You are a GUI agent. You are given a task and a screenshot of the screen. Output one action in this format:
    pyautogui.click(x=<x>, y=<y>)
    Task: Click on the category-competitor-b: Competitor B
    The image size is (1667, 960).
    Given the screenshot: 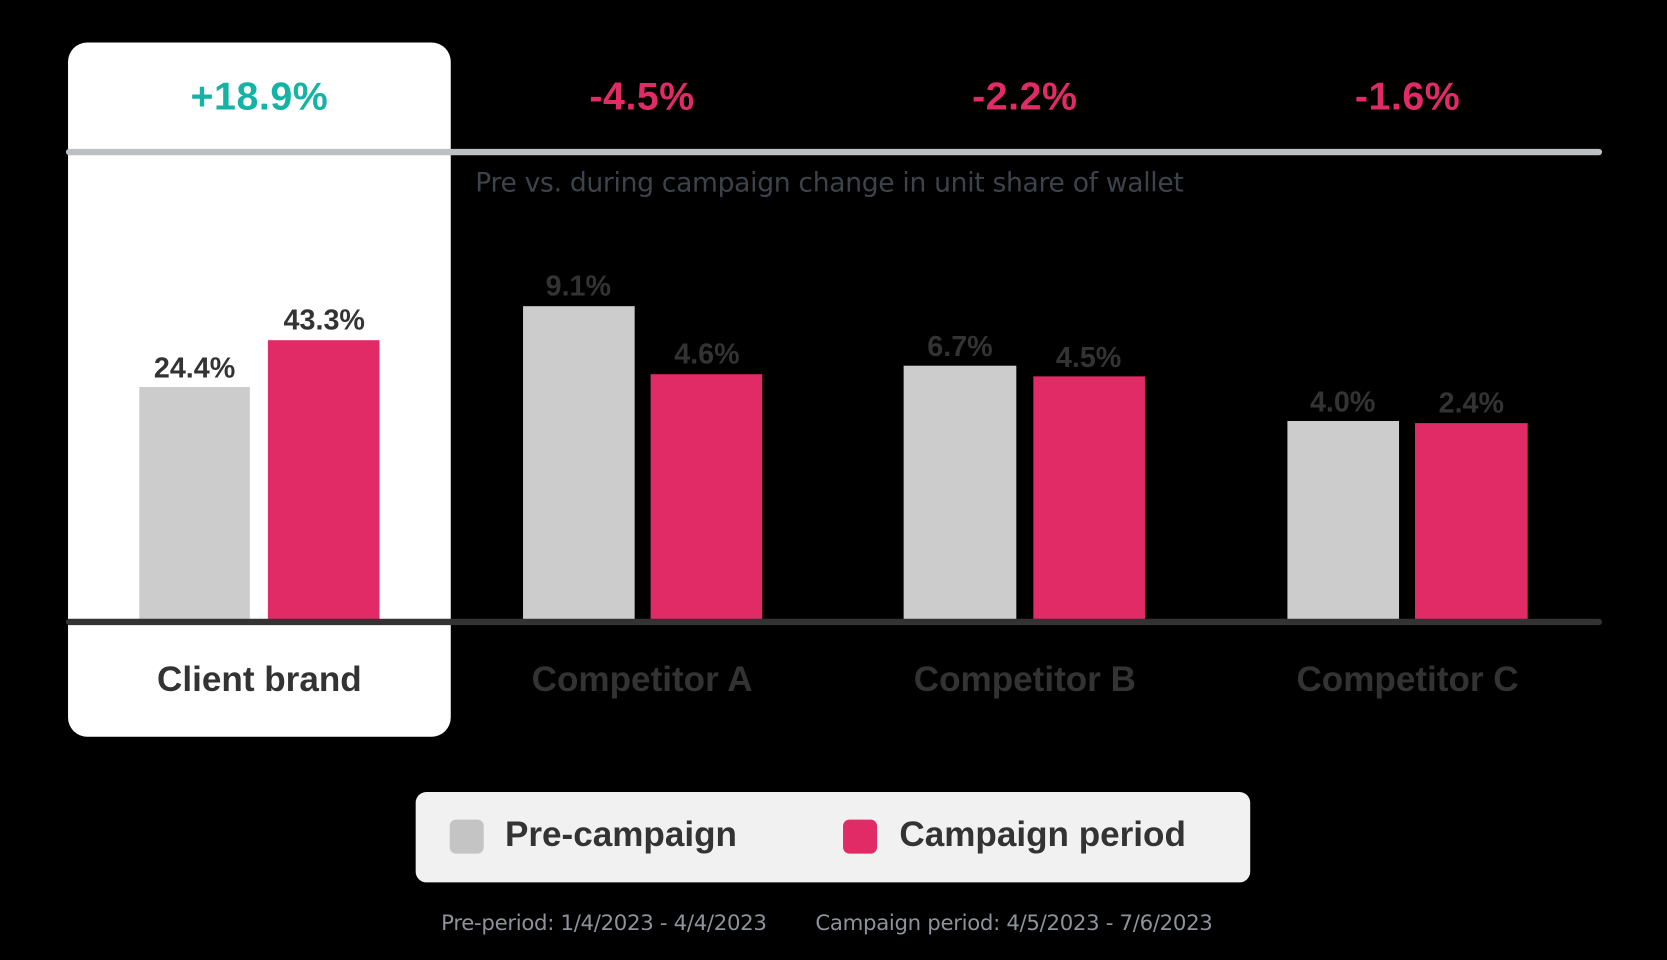 What is the action you would take?
    pyautogui.click(x=1024, y=679)
    